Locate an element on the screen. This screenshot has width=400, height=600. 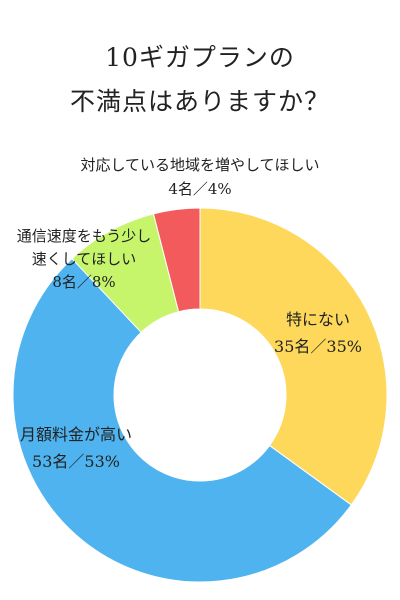
slice-label-2: 月額料金が高い 53名／53% is located at coordinates (76, 448).